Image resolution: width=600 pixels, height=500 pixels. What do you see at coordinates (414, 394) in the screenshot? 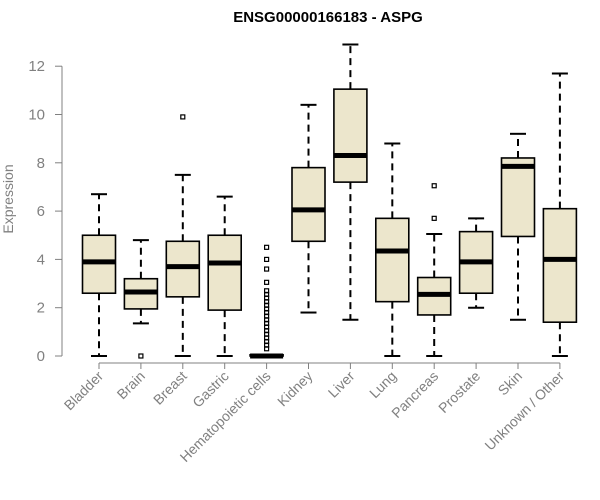
I see `x-tick-label: Pancreas` at bounding box center [414, 394].